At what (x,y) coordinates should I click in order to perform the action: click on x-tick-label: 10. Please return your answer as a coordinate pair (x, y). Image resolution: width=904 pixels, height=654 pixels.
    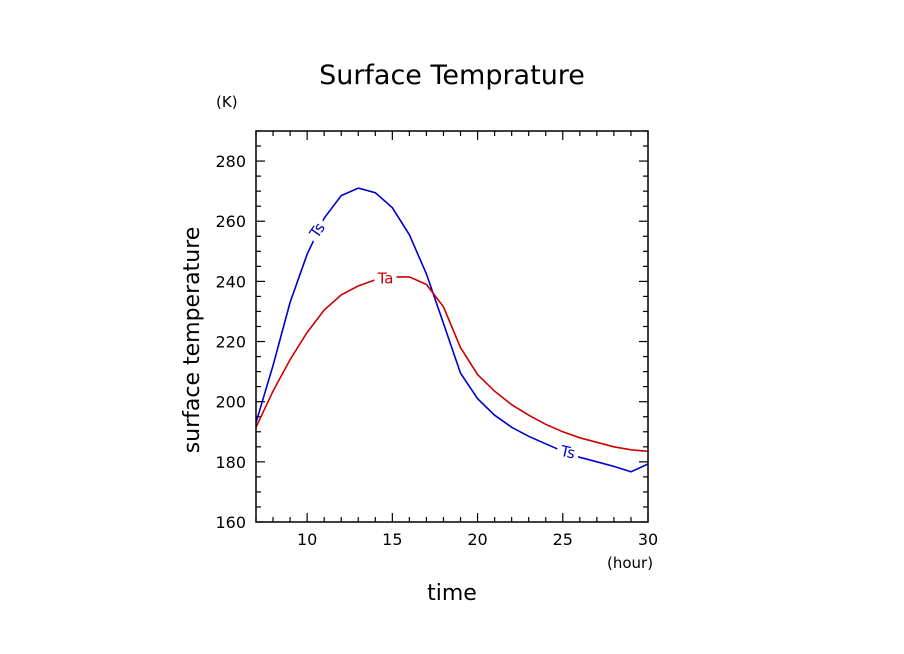
    Looking at the image, I should click on (307, 539).